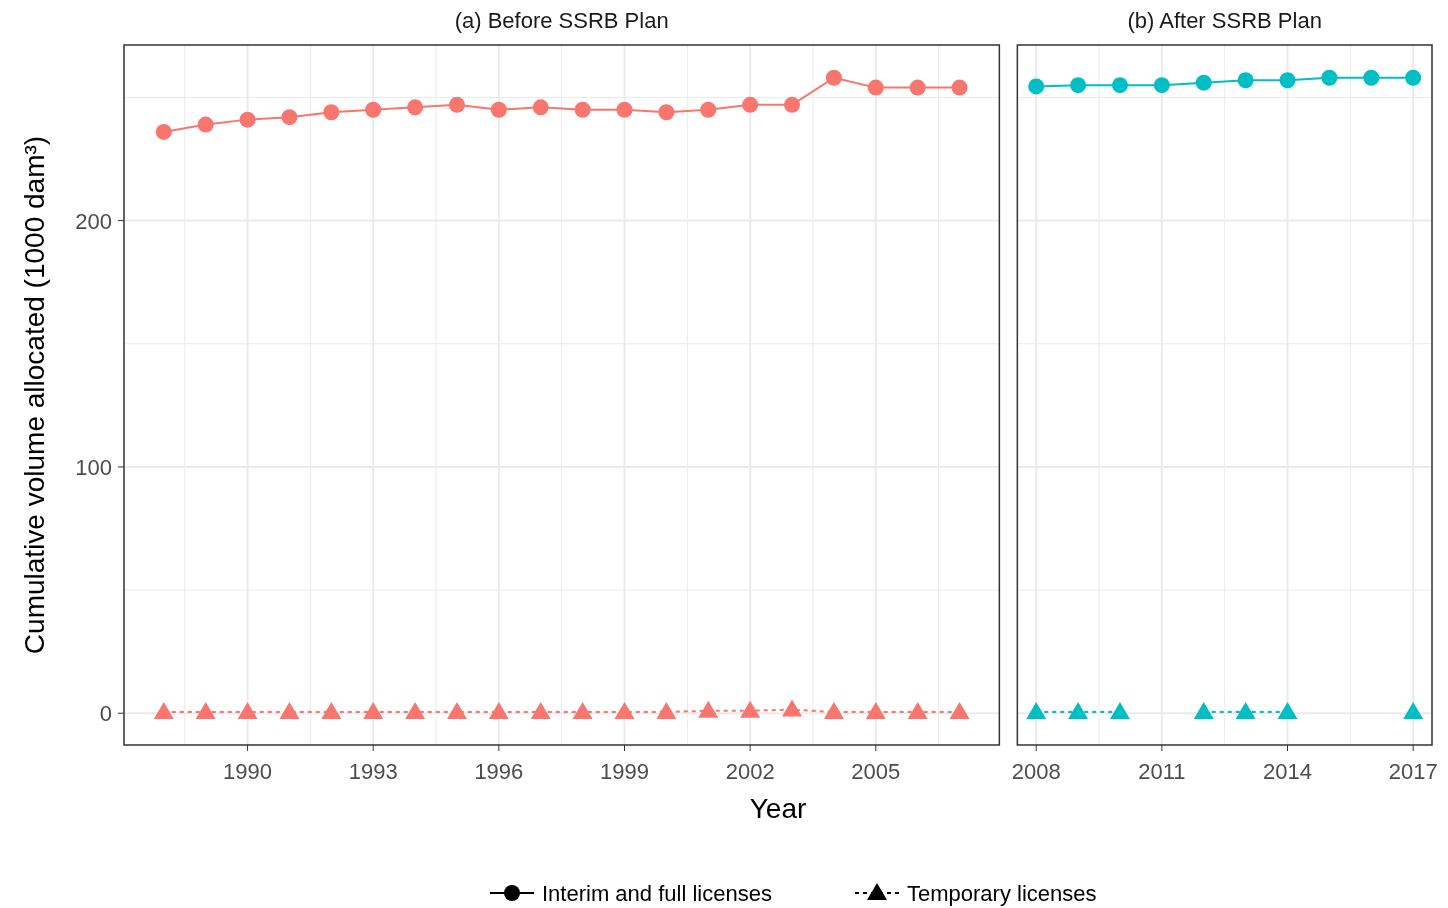  What do you see at coordinates (657, 893) in the screenshot?
I see `text: Interim and full licenses` at bounding box center [657, 893].